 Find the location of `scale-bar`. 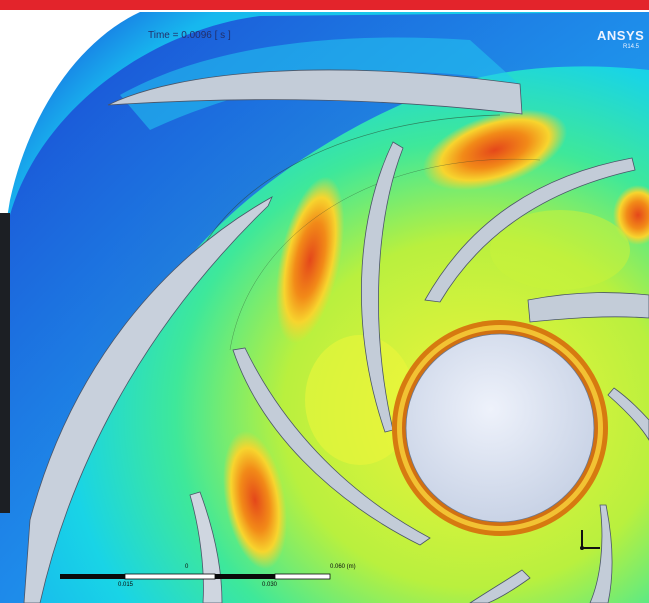

scale-bar is located at coordinates (195, 576).